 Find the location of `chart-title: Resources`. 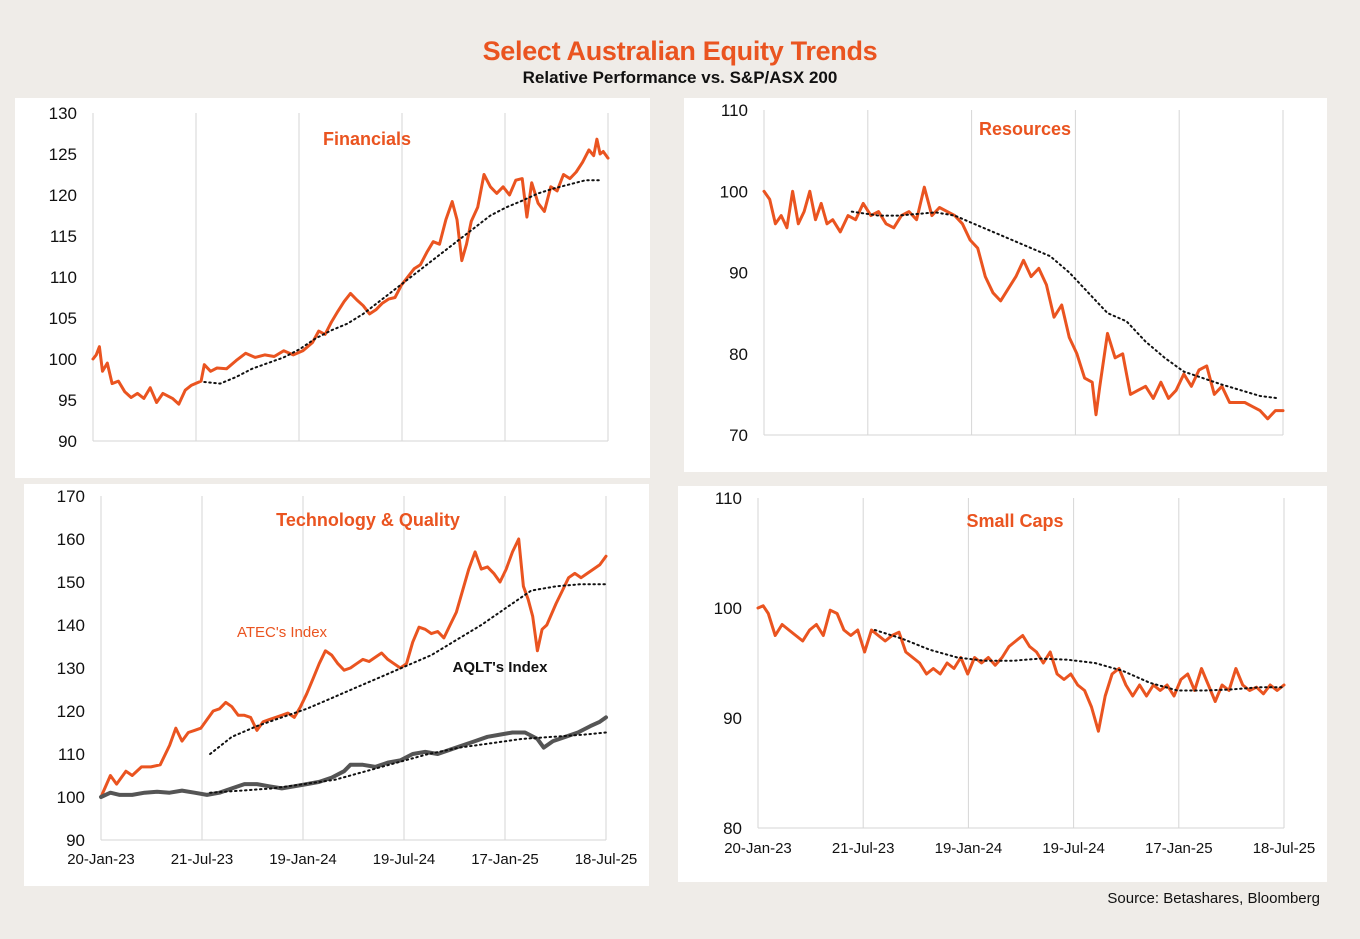

chart-title: Resources is located at coordinates (1025, 129).